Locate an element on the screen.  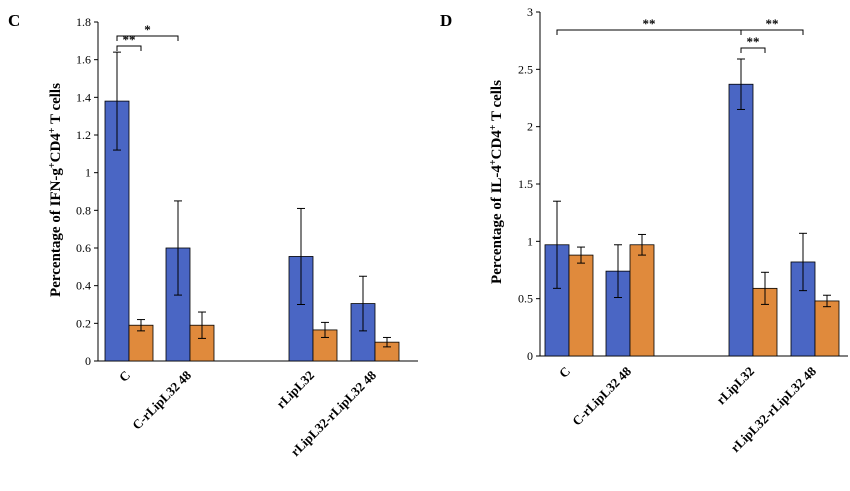
y-tick-label: 1.8 is located at coordinates (83, 22).